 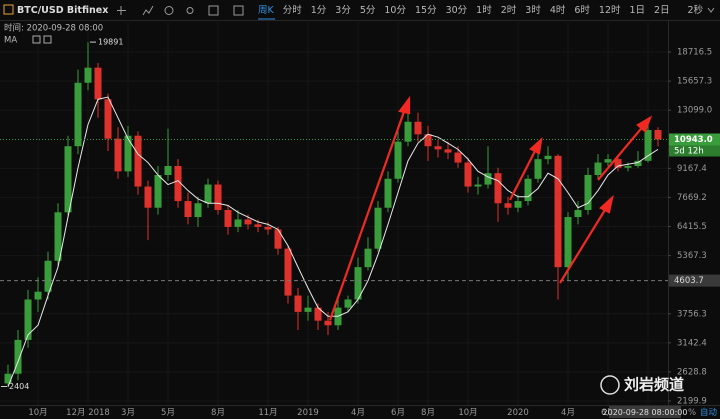 I want to click on auto-toggle: 自动, so click(x=709, y=412).